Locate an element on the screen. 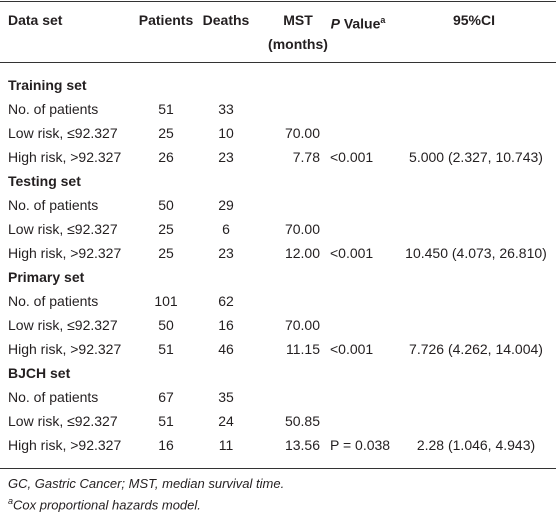 This screenshot has width=556, height=514. header-ci: 95%CI is located at coordinates (474, 20).